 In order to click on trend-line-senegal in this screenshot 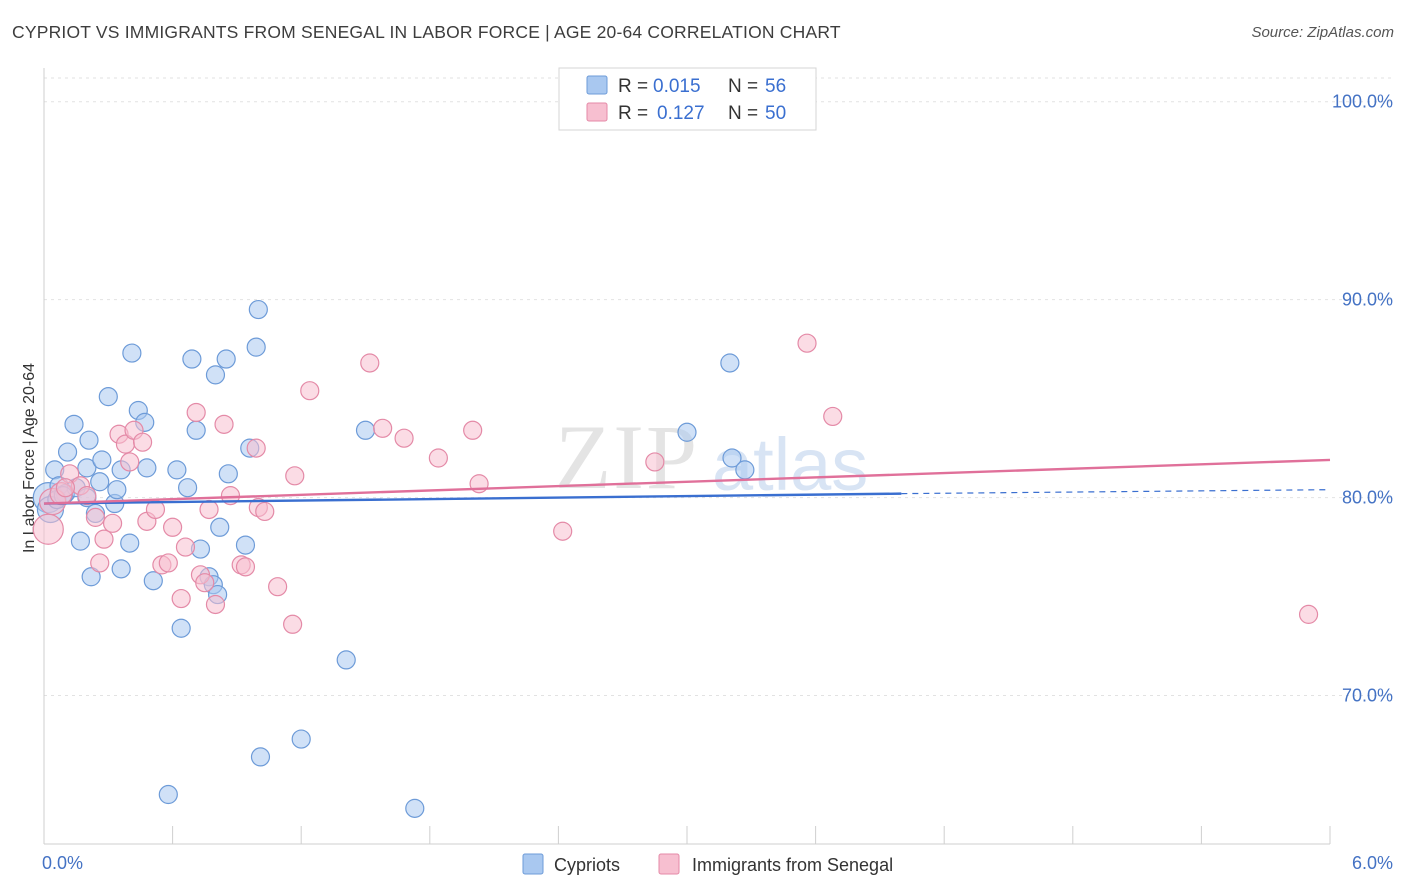, I will do `click(687, 481)`.